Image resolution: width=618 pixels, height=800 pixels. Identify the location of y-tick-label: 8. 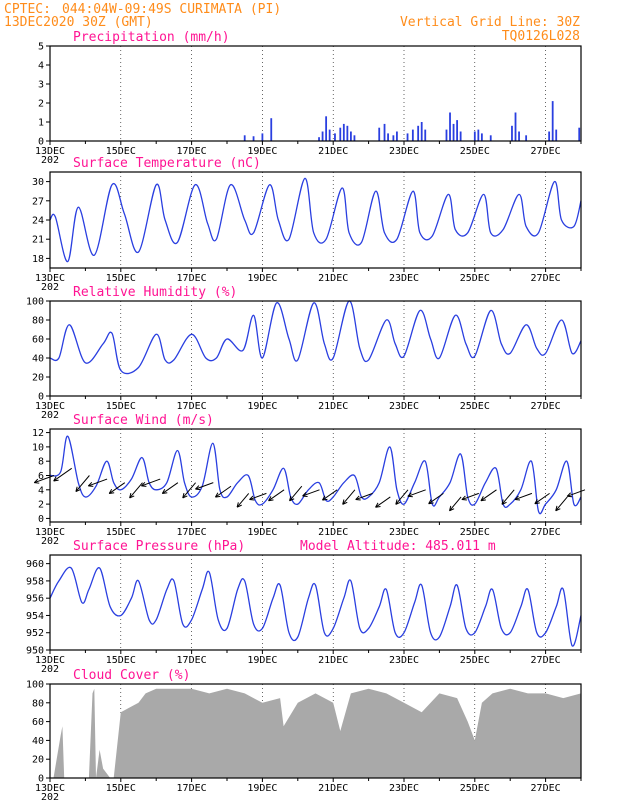
(41, 462).